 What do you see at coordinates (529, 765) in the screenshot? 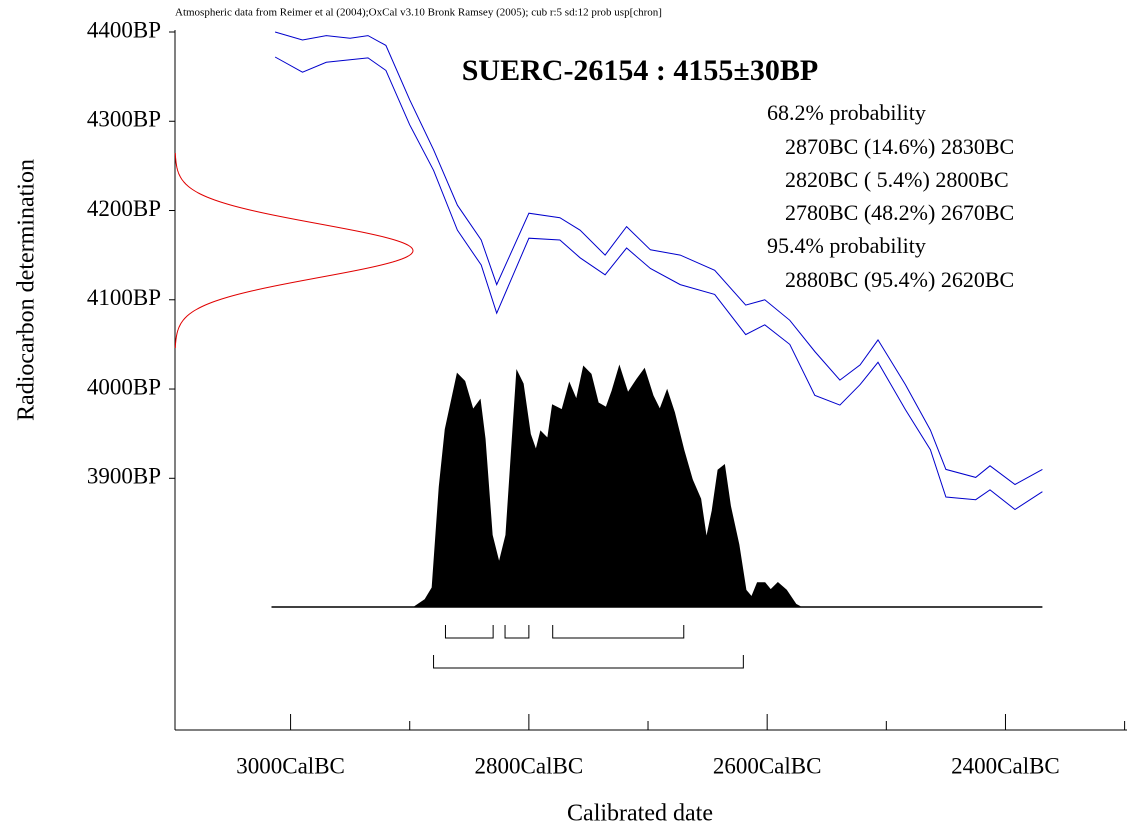
I see `x-tick-label: 2800CalBC` at bounding box center [529, 765].